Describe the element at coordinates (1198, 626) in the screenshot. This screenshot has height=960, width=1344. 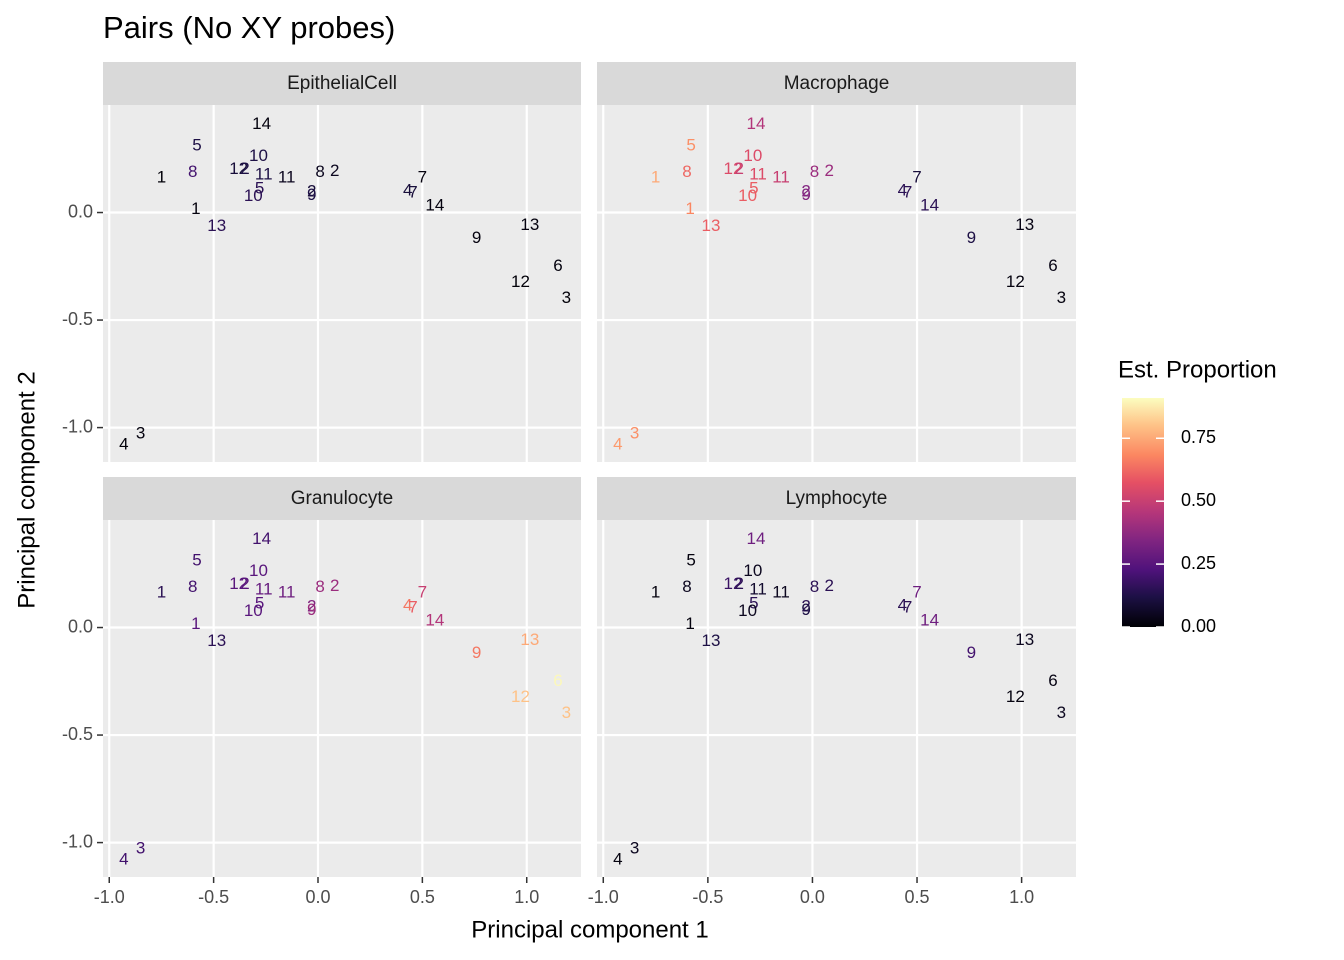
I see `colorbar-label: 0.00` at that location.